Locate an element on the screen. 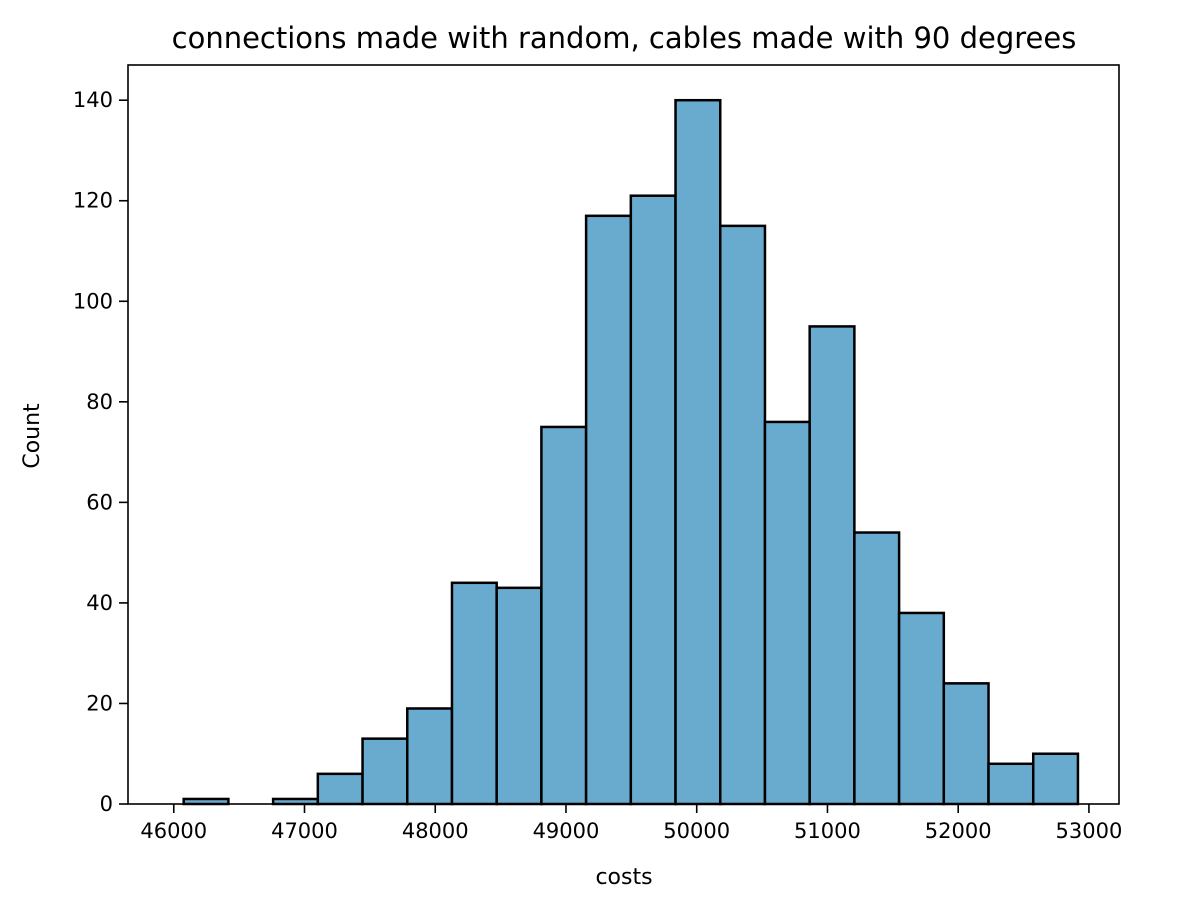 The width and height of the screenshot is (1182, 898). x-tick-label: 46000 is located at coordinates (173, 831).